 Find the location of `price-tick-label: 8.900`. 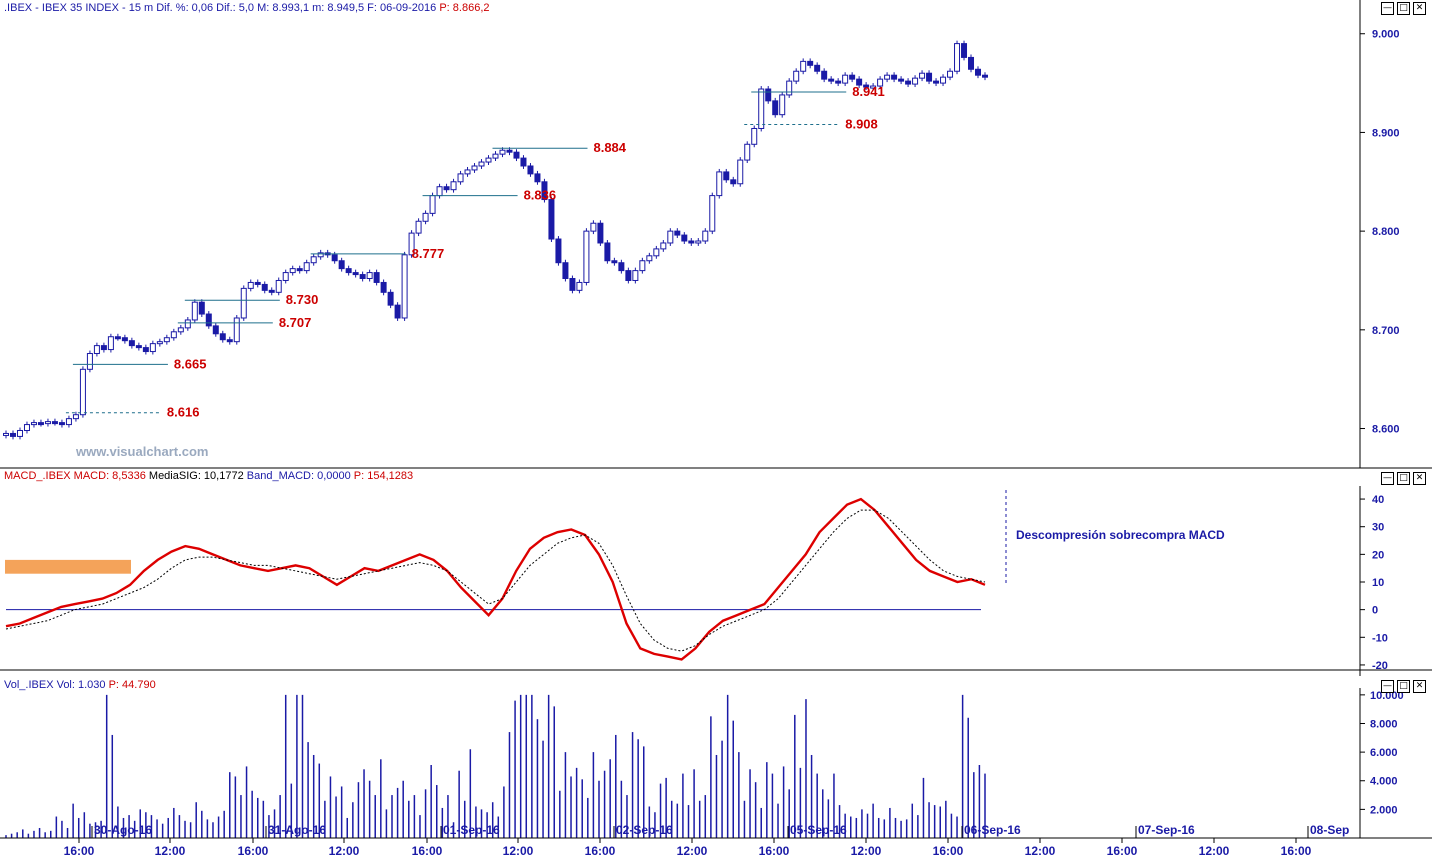

price-tick-label: 8.900 is located at coordinates (1386, 133).